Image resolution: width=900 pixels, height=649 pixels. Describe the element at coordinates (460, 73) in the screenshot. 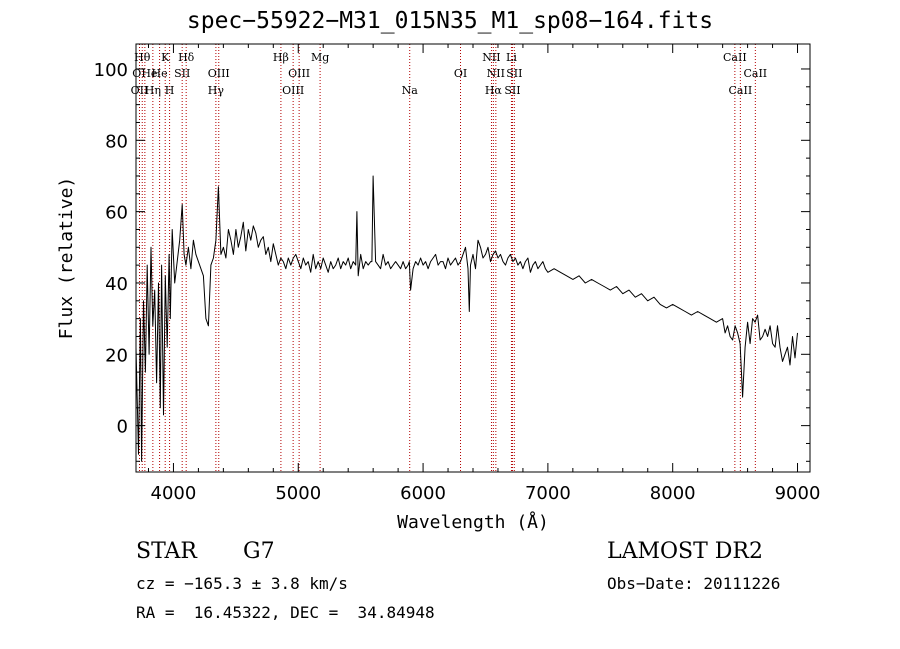

I see `line-label: OI` at that location.